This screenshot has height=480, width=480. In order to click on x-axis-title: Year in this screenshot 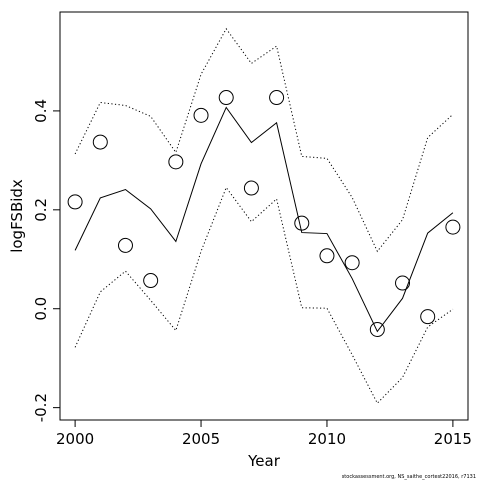, I will do `click(264, 461)`.